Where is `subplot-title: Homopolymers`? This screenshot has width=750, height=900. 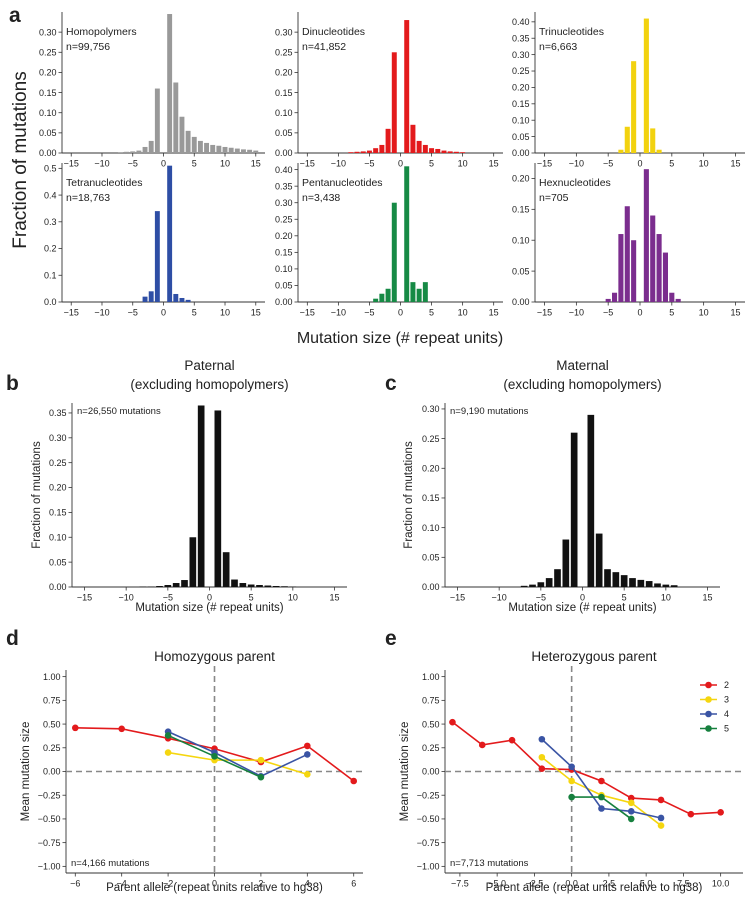
subplot-title: Homopolymers is located at coordinates (101, 32).